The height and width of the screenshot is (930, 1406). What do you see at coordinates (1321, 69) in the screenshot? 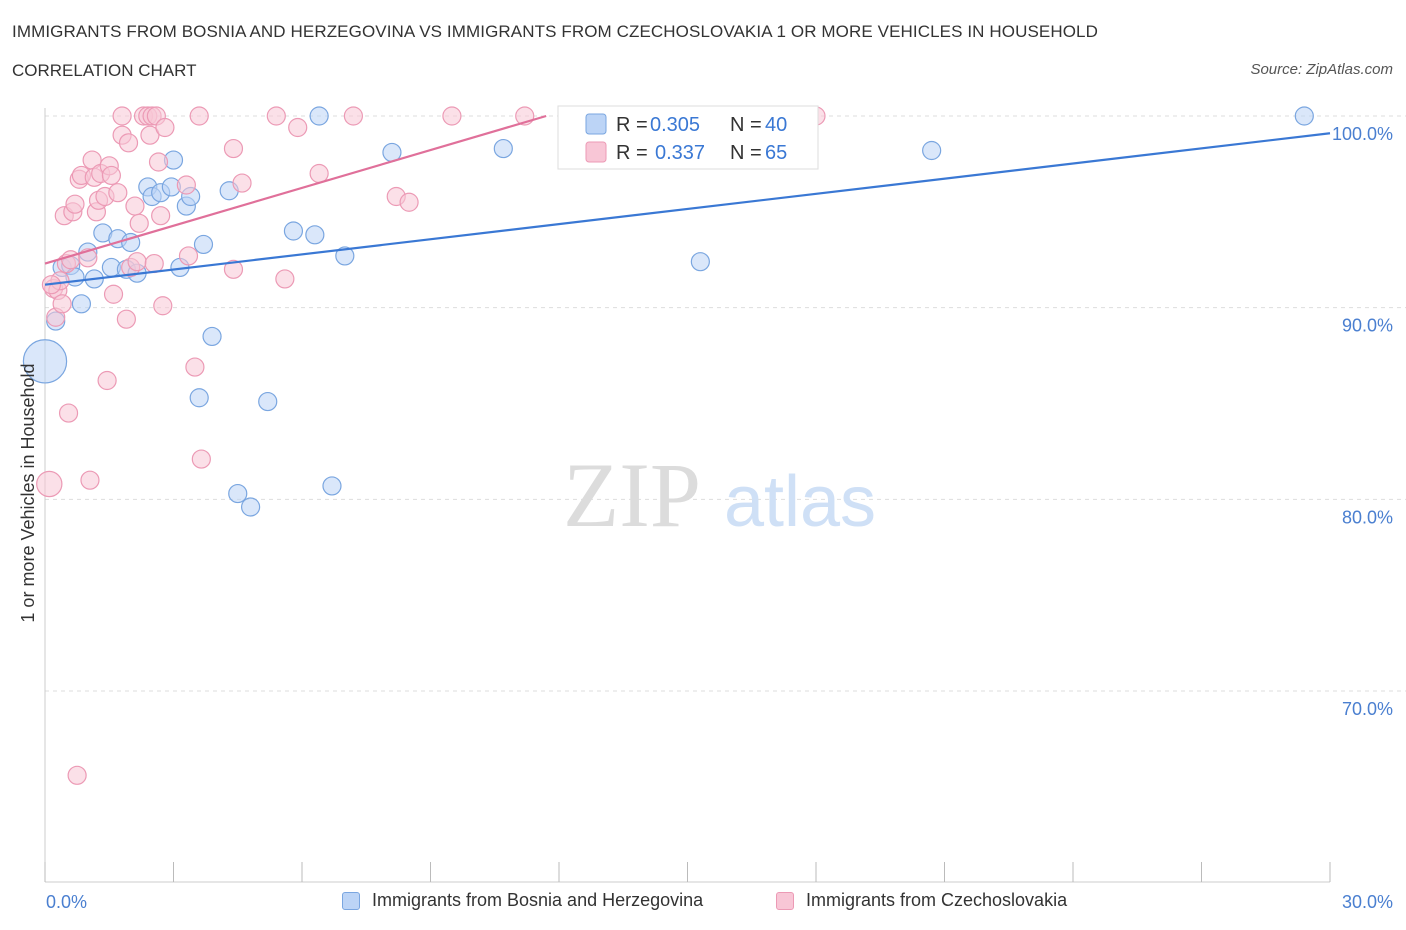
I see `source-label: Source: ZipAtlas.com` at bounding box center [1321, 69].